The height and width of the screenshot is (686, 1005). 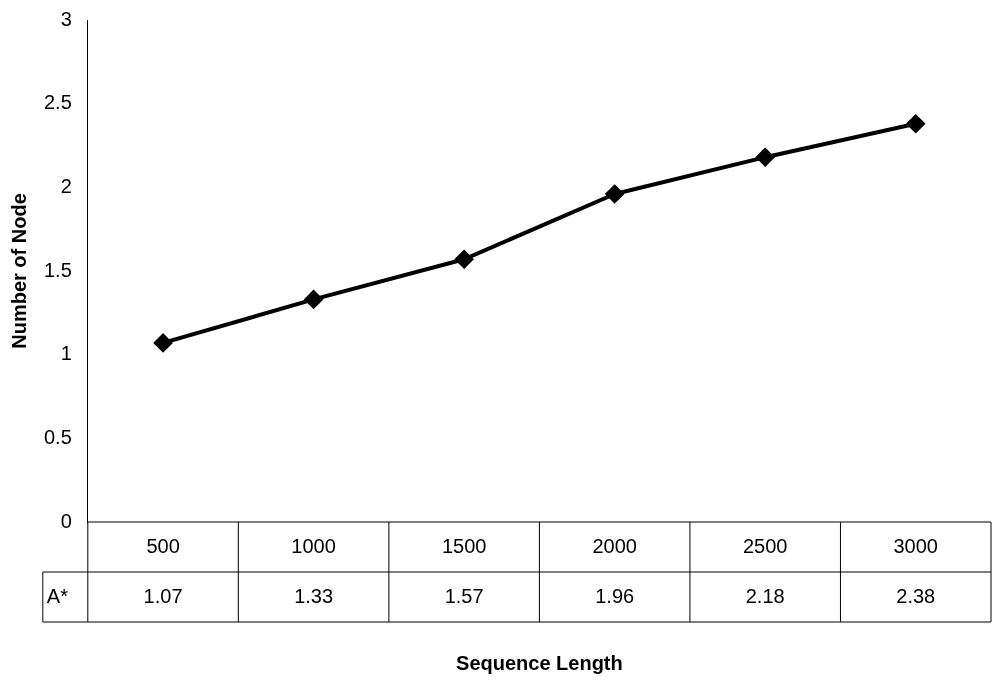 I want to click on y-tick-label: 2.5, so click(x=57, y=102).